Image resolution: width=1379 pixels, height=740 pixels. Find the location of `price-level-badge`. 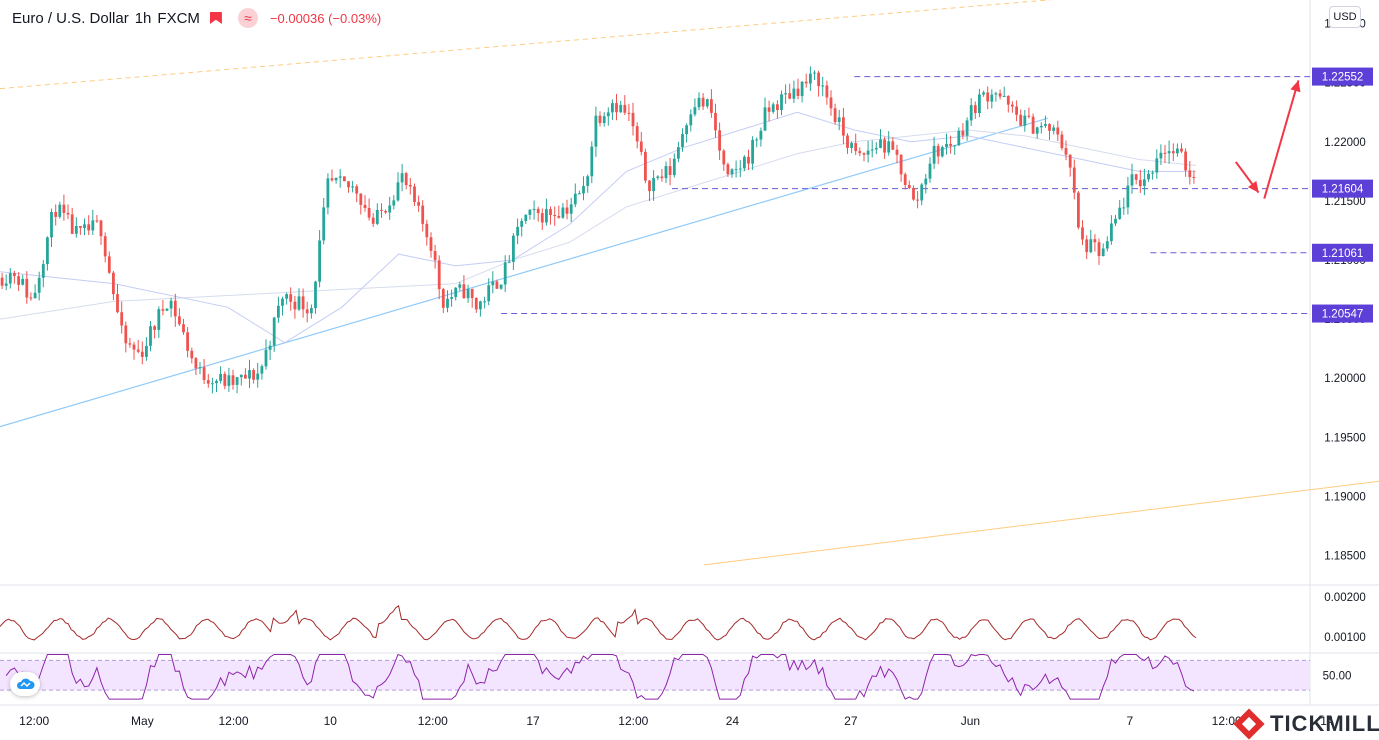

price-level-badge is located at coordinates (1342, 76).